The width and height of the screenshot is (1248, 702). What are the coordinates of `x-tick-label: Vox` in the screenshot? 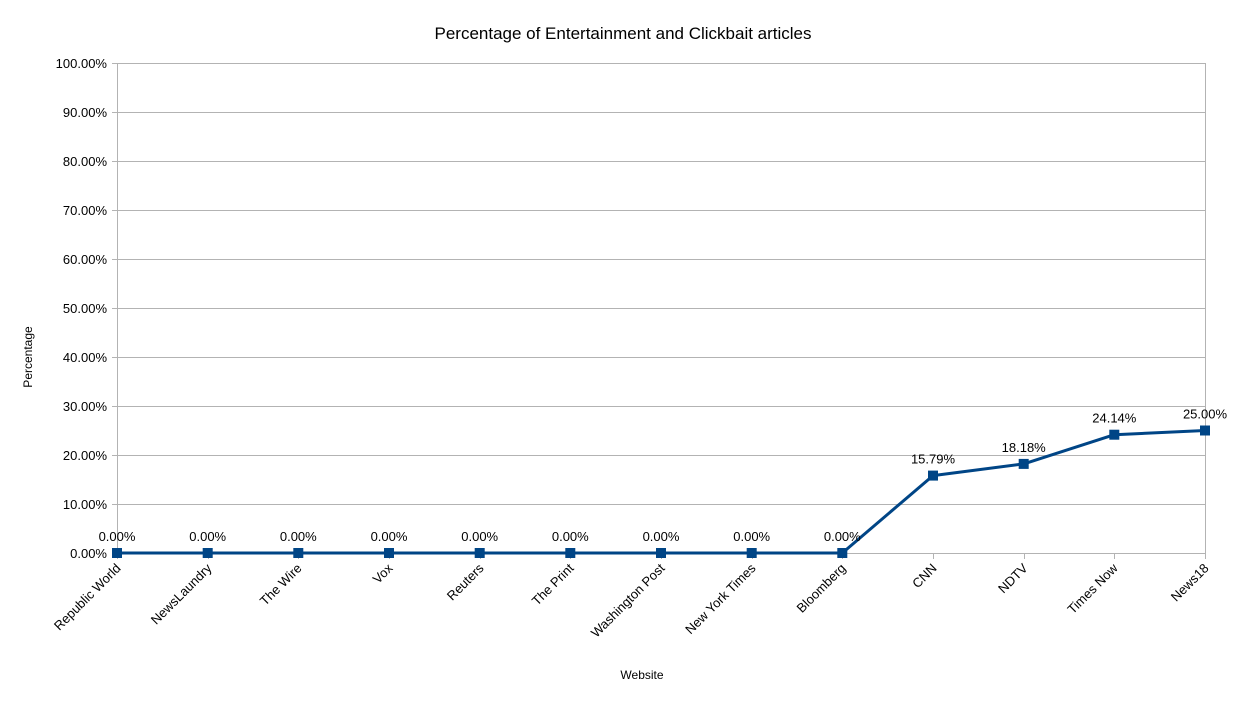 It's located at (383, 573).